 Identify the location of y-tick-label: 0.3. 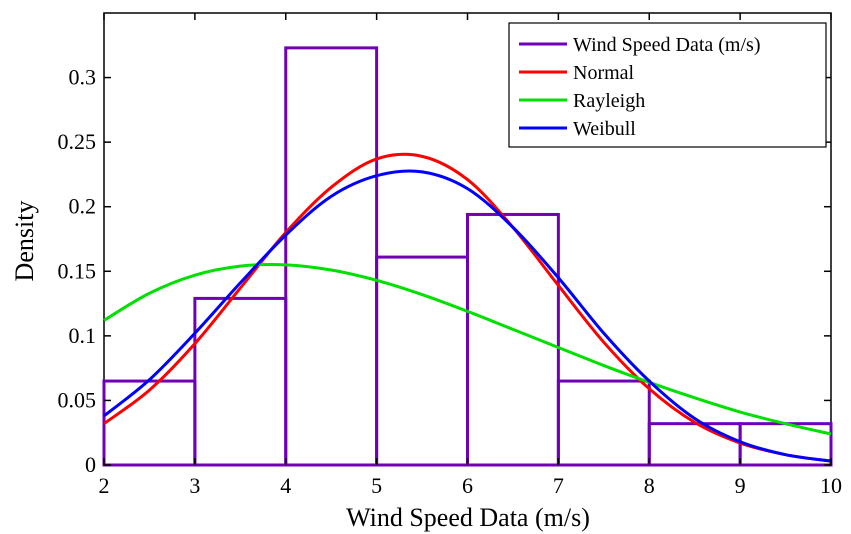
(83, 77).